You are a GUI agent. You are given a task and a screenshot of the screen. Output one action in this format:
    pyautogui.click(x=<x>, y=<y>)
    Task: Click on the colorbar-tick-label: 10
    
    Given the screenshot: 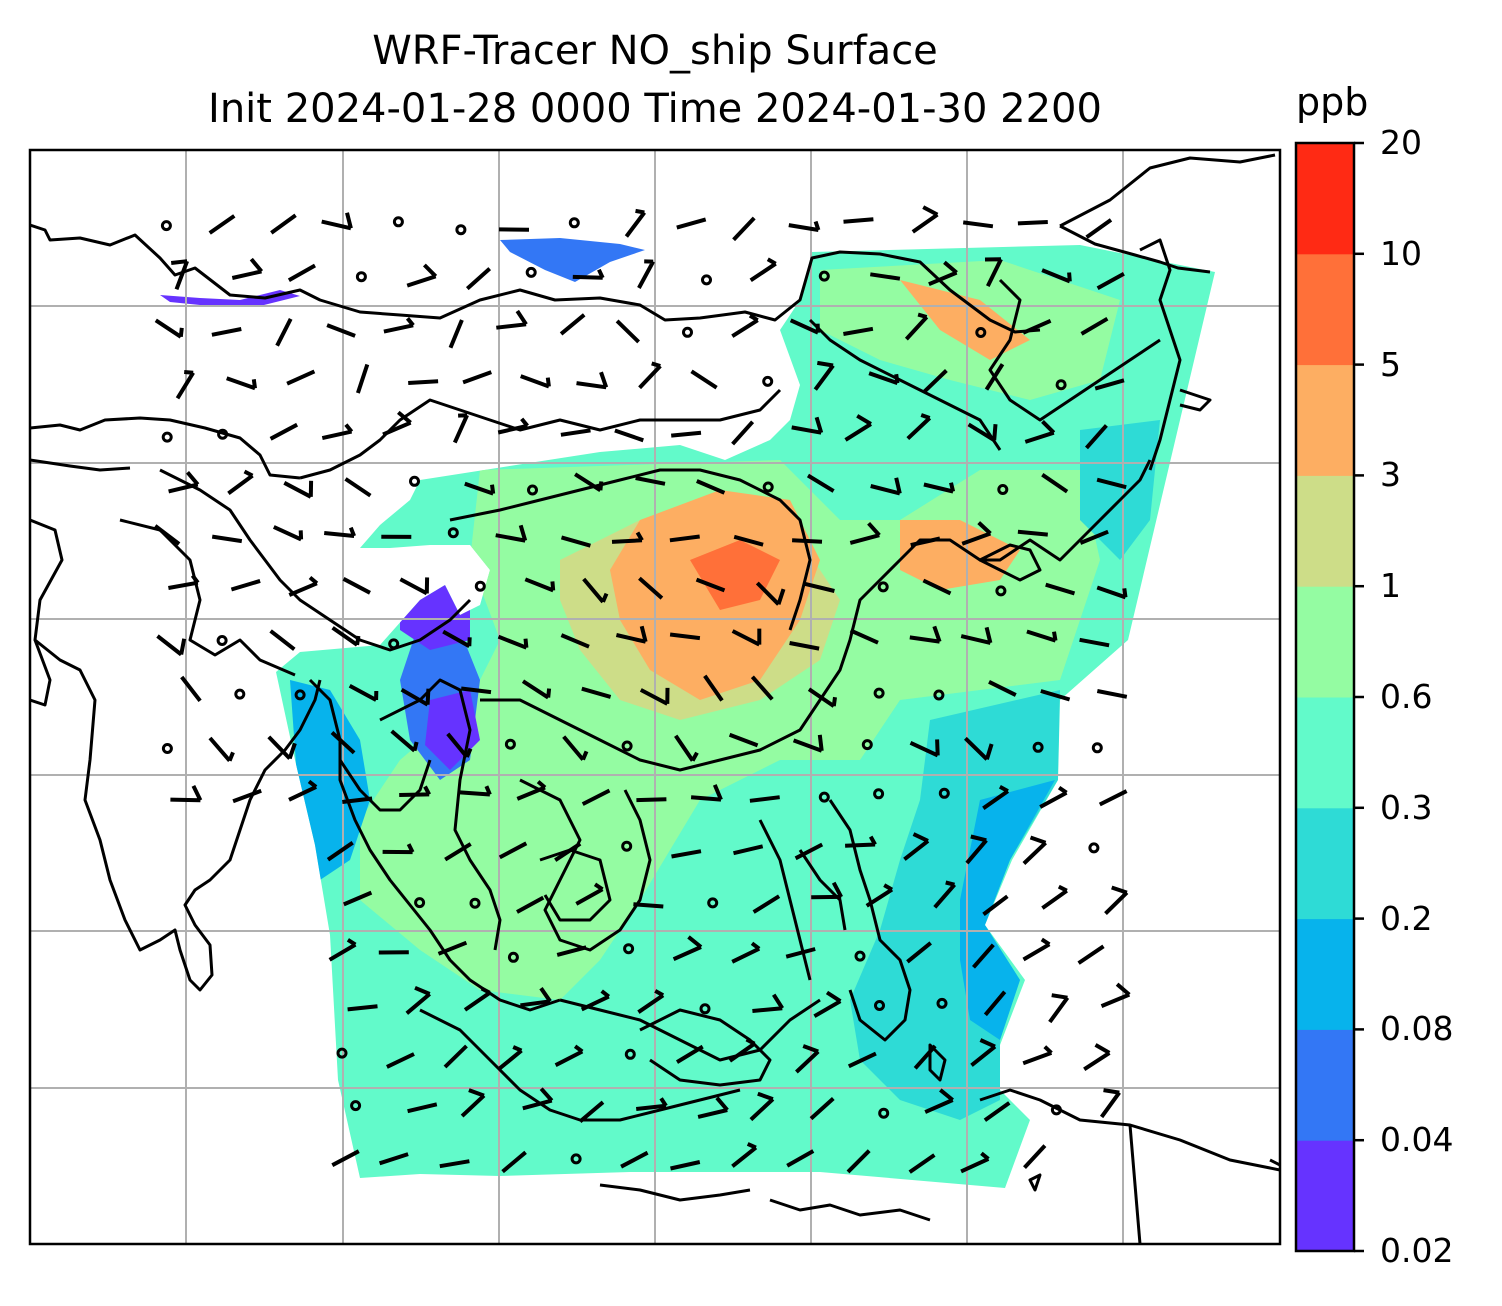 What is the action you would take?
    pyautogui.click(x=1401, y=253)
    